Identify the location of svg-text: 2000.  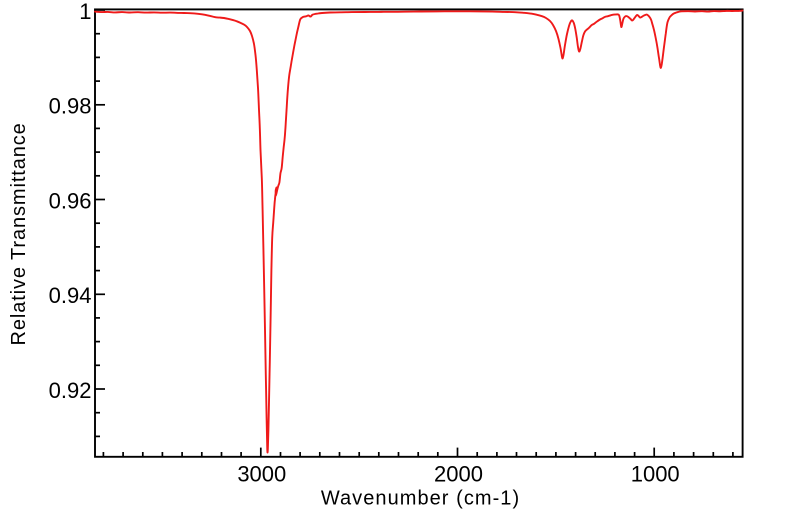
(458, 473).